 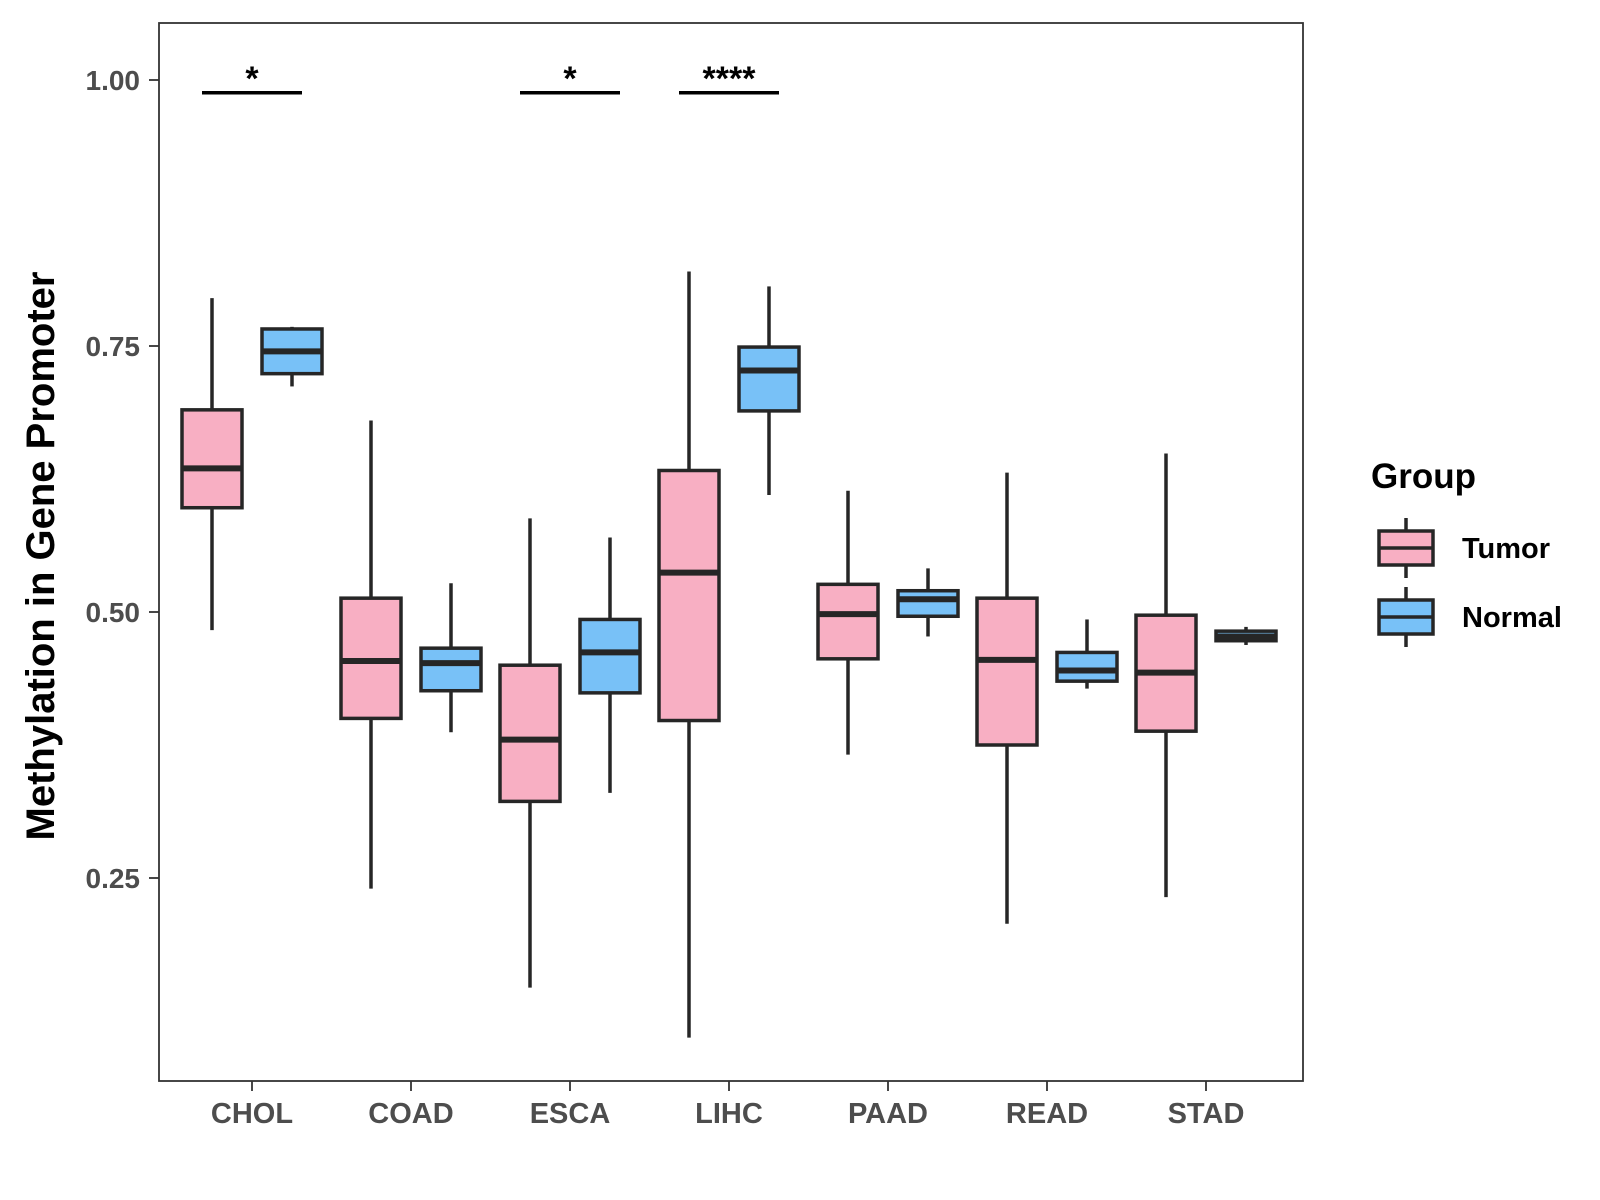 I want to click on x-tick-label: PAAD, so click(x=888, y=1114).